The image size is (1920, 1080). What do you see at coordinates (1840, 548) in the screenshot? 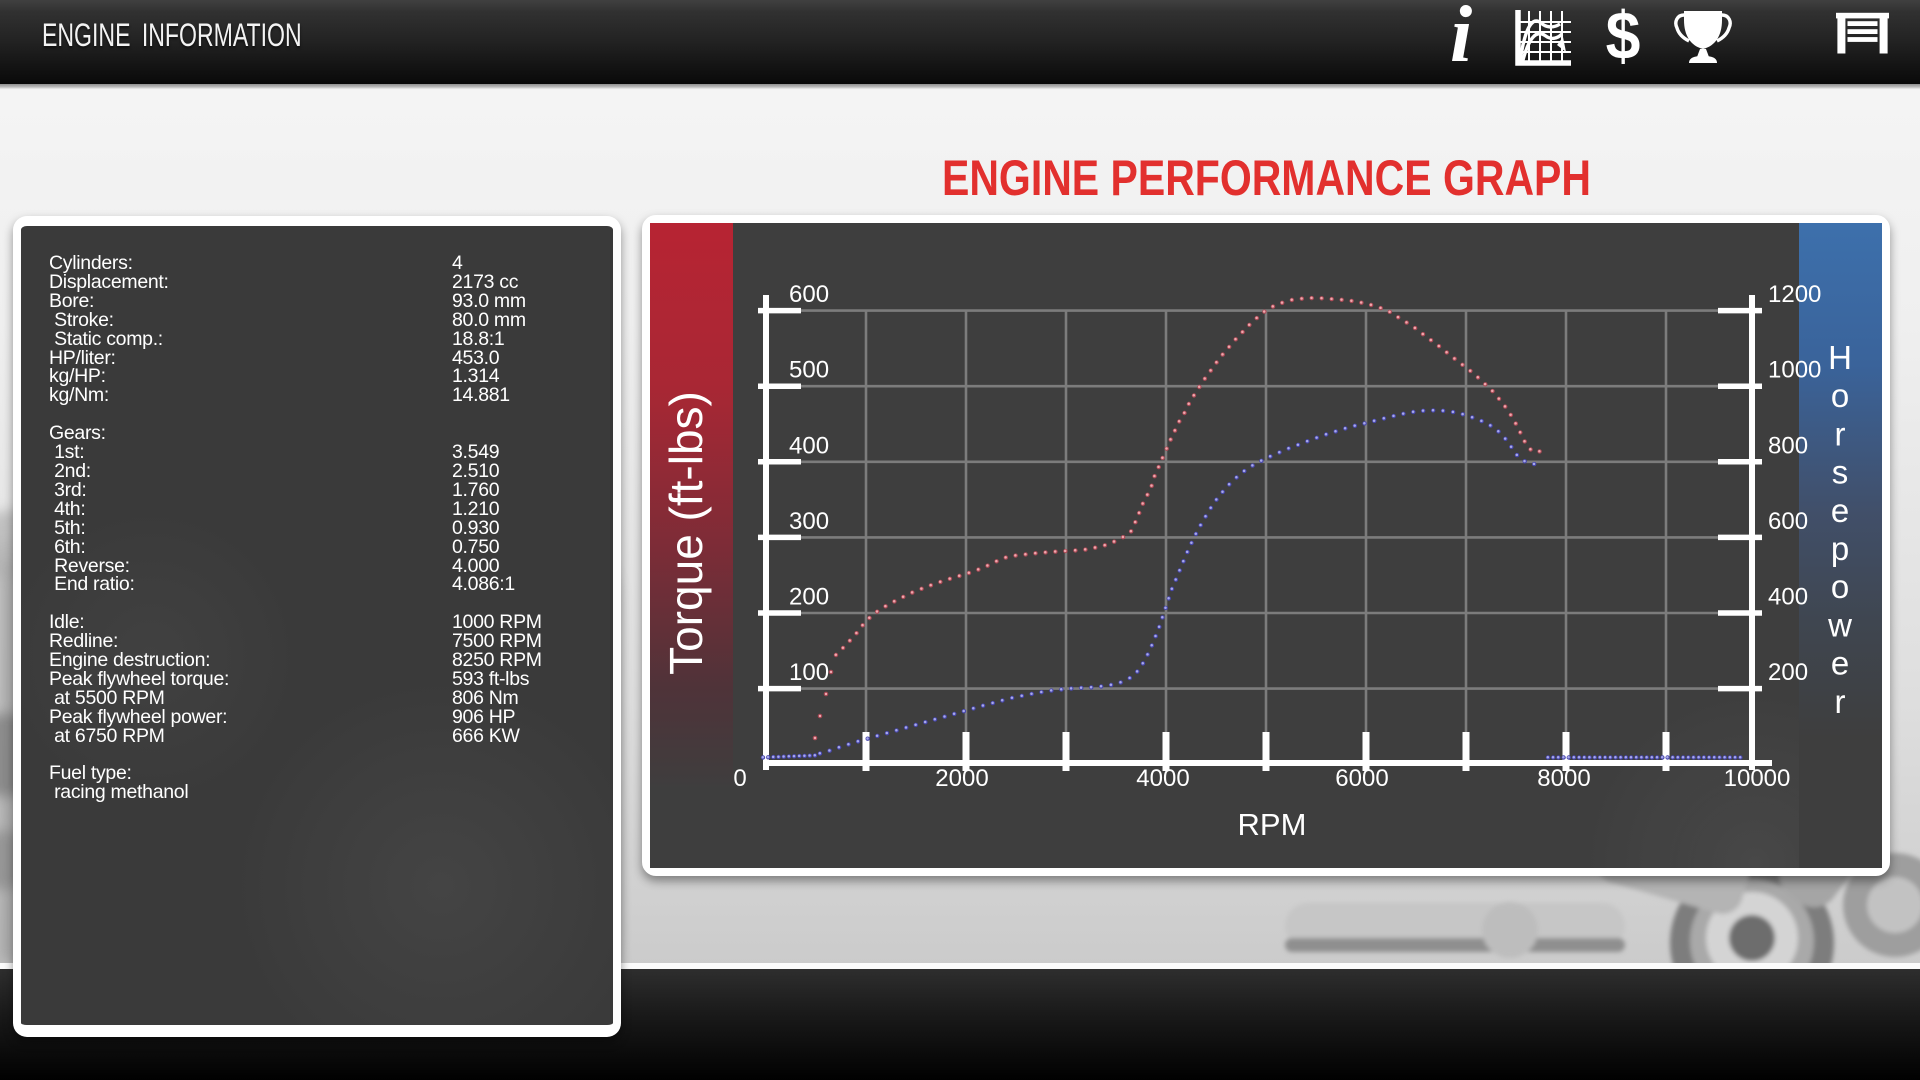
I see `svg-text: p` at bounding box center [1840, 548].